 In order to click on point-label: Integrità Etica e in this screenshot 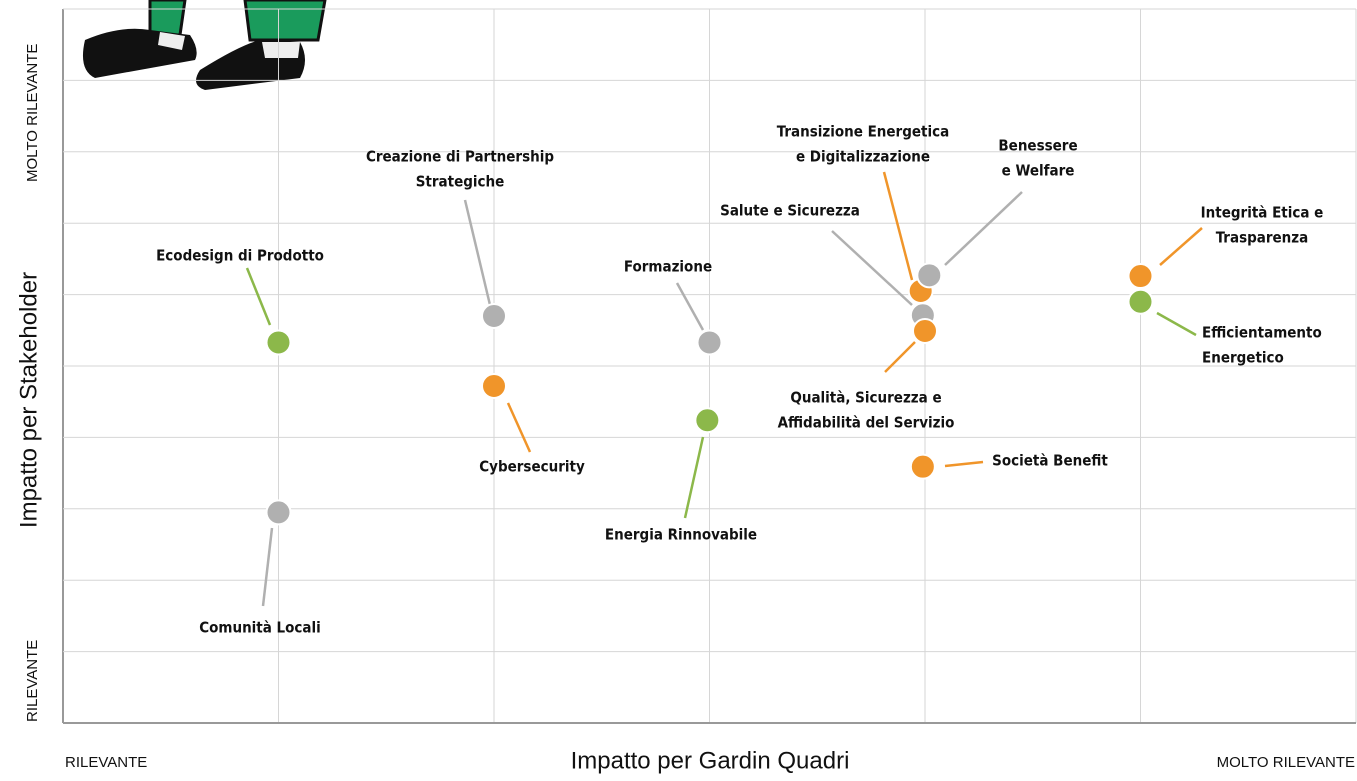, I will do `click(1262, 213)`.